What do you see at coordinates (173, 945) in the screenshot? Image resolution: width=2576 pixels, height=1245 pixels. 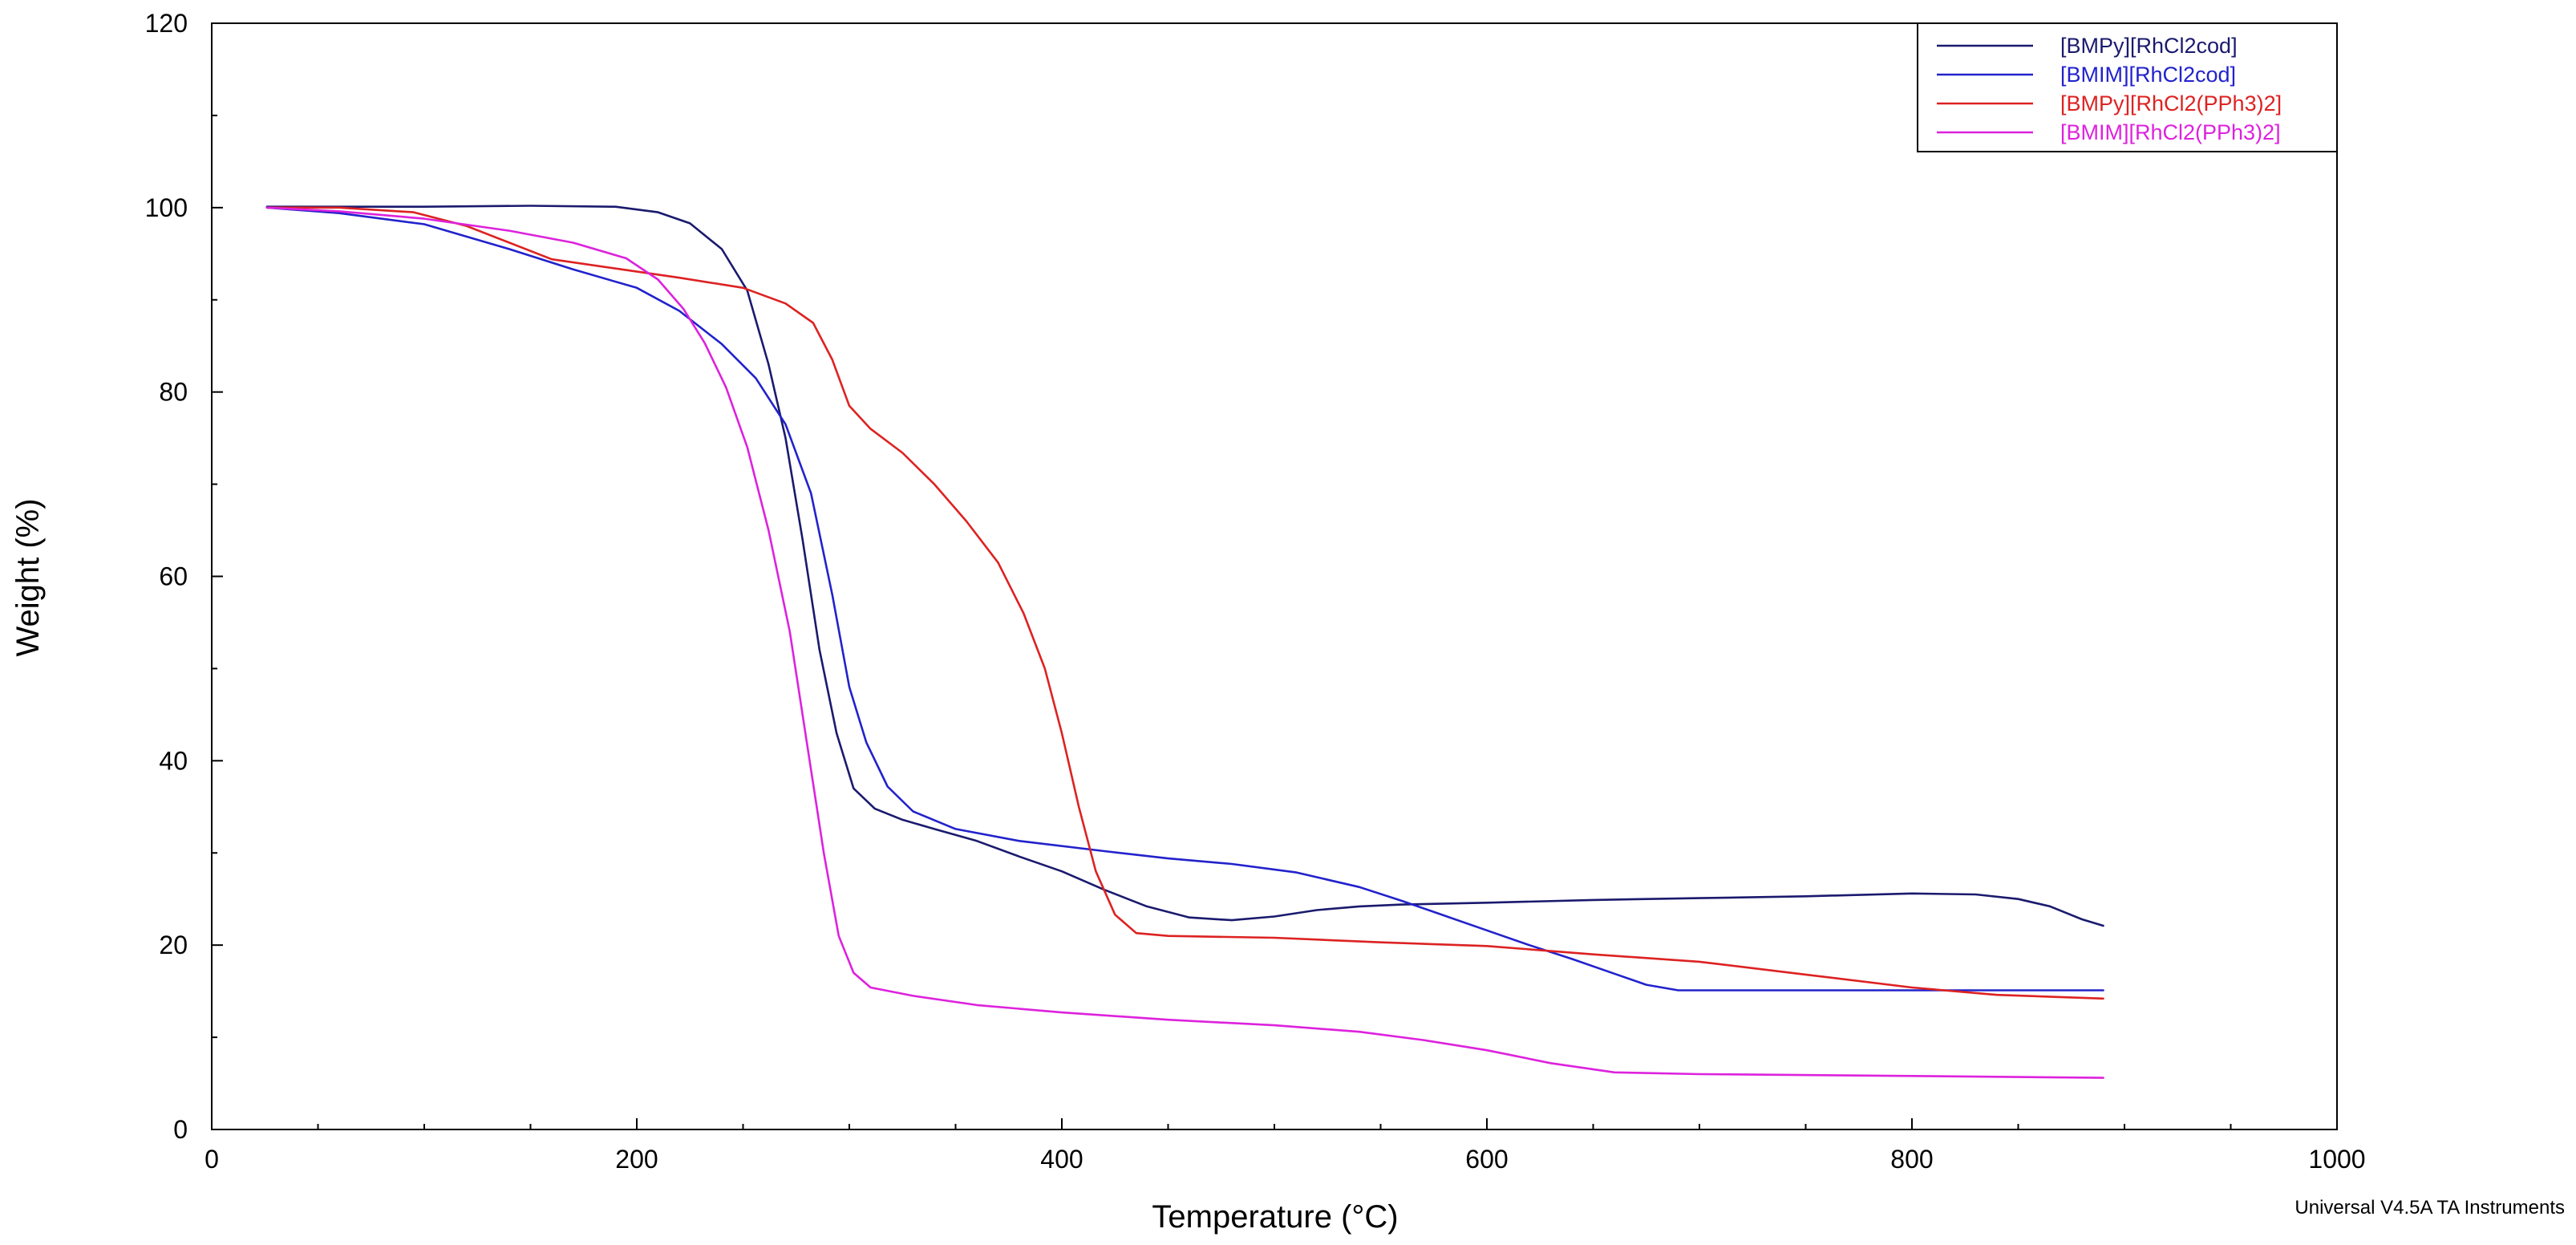 I see `y-tick-label: 20` at bounding box center [173, 945].